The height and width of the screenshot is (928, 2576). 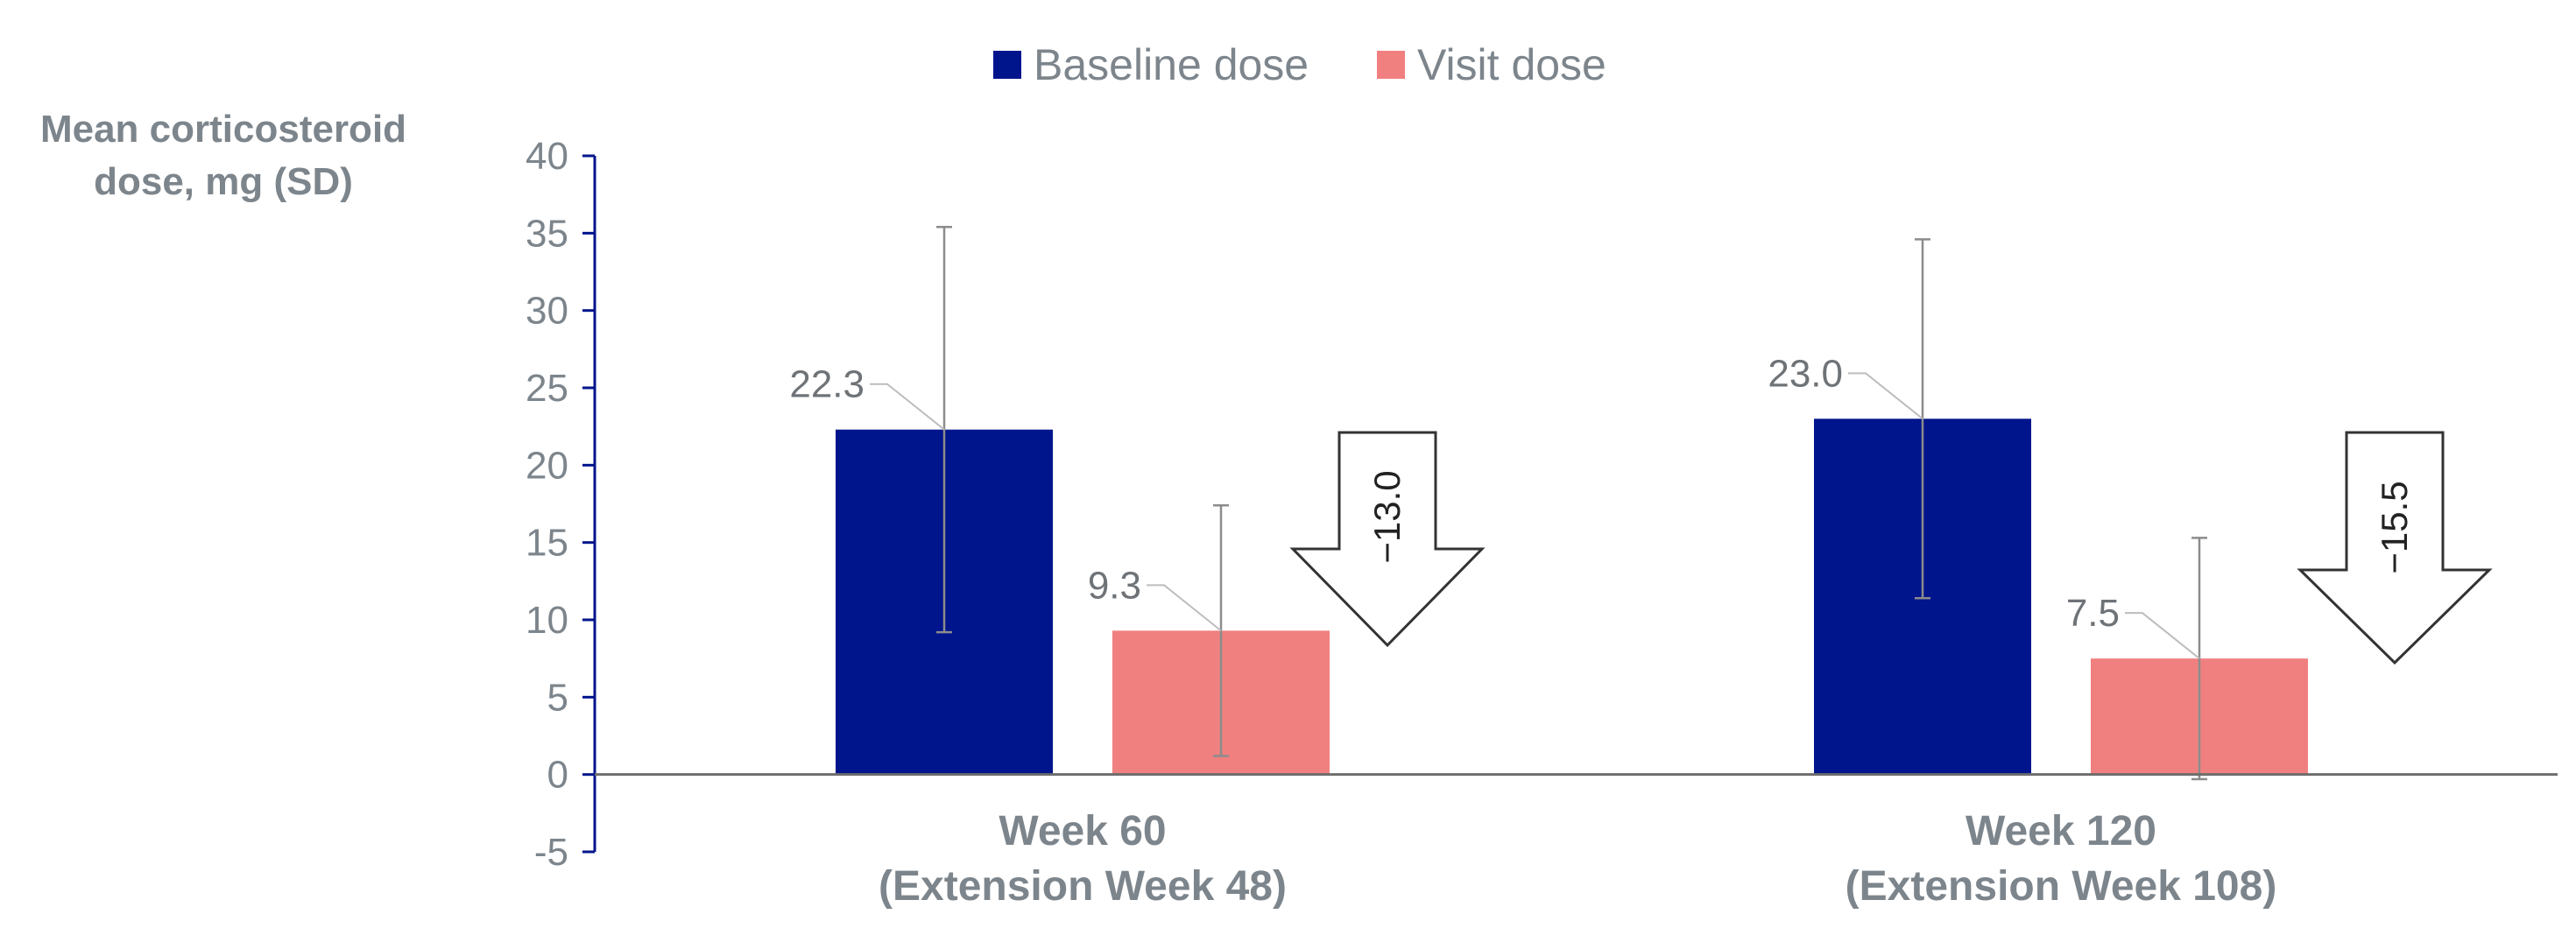 I want to click on category-label-line-2: (Extension Week 48), so click(x=1083, y=886).